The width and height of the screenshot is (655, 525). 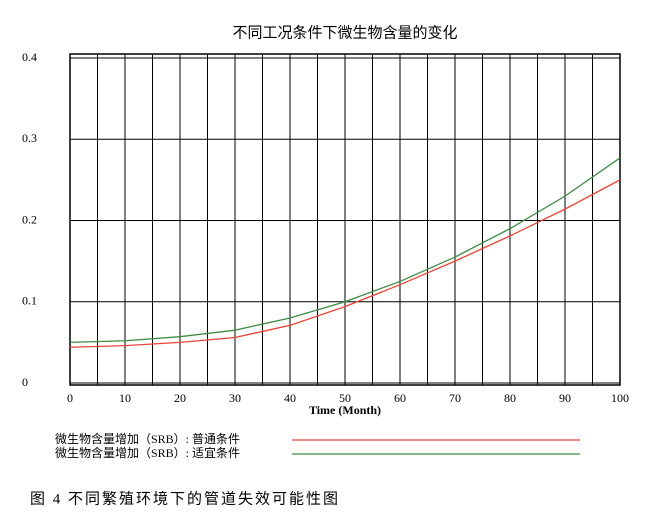 What do you see at coordinates (29, 301) in the screenshot?
I see `y-tick-label: 0.1` at bounding box center [29, 301].